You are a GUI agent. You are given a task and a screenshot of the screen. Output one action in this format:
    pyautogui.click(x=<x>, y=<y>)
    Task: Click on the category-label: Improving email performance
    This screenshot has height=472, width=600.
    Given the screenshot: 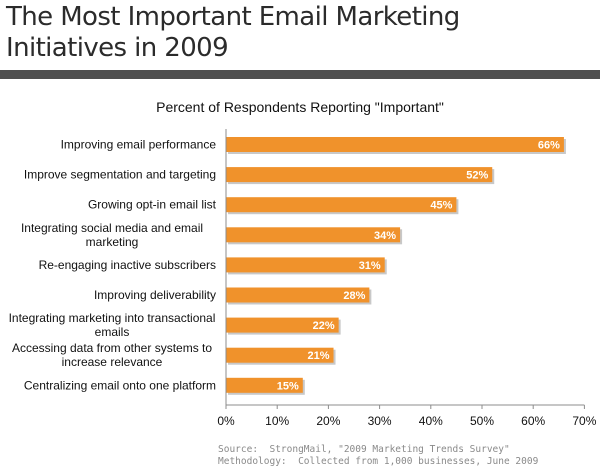 What is the action you would take?
    pyautogui.click(x=139, y=145)
    